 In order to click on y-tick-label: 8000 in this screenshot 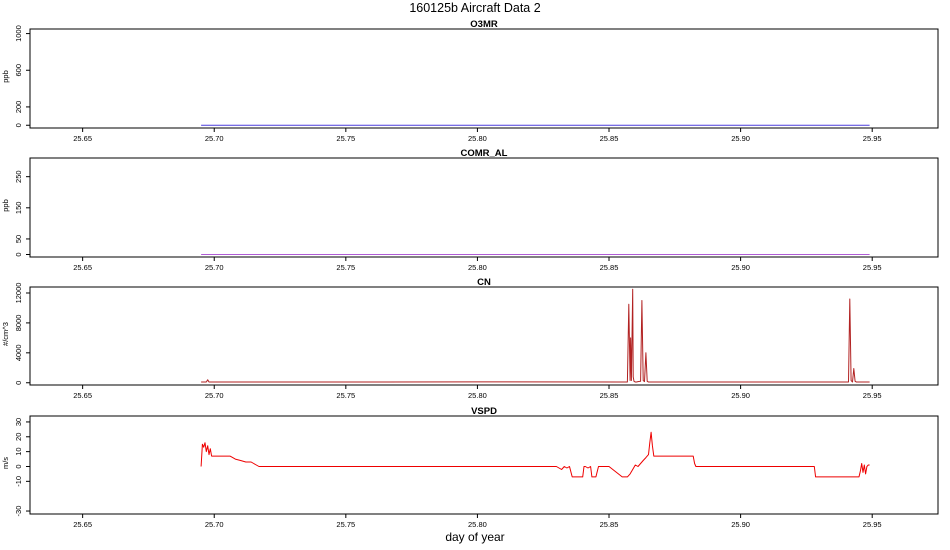, I will do `click(18, 323)`.